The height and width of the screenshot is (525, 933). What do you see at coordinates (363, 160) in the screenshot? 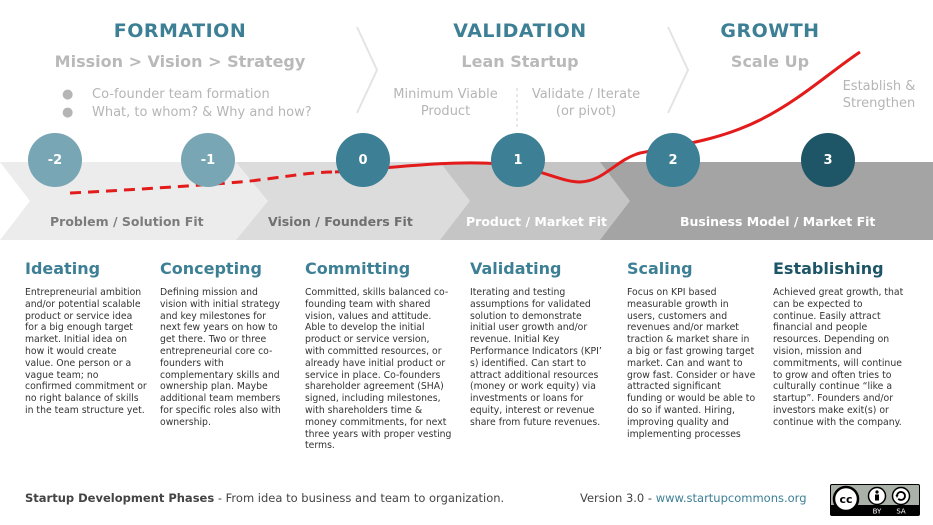
I see `milestone-circle: 0` at bounding box center [363, 160].